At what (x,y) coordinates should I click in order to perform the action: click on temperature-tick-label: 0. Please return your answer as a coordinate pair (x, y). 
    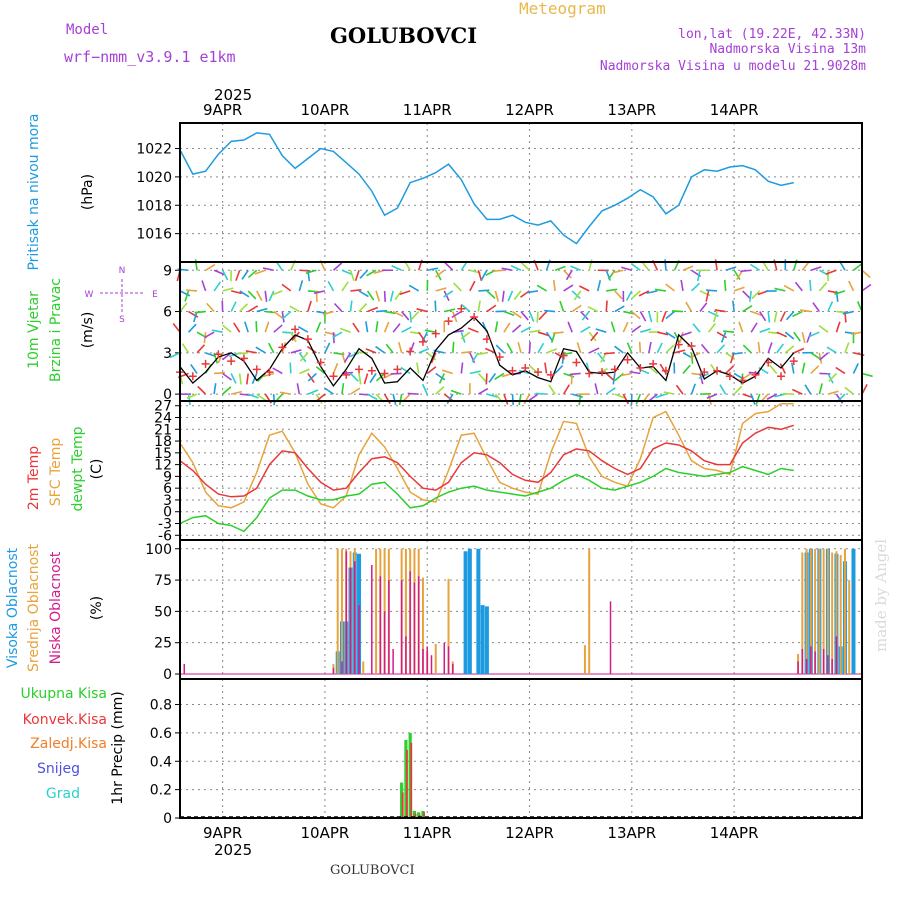
    Looking at the image, I should click on (167, 513).